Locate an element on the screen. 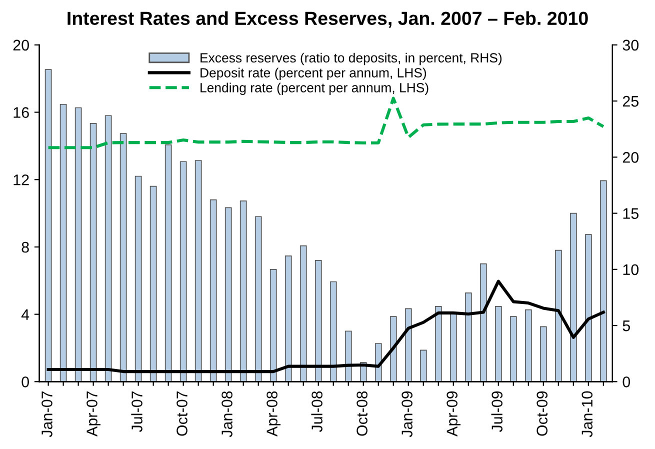 This screenshot has width=655, height=449. x-tick-label: Oct-08 is located at coordinates (362, 413).